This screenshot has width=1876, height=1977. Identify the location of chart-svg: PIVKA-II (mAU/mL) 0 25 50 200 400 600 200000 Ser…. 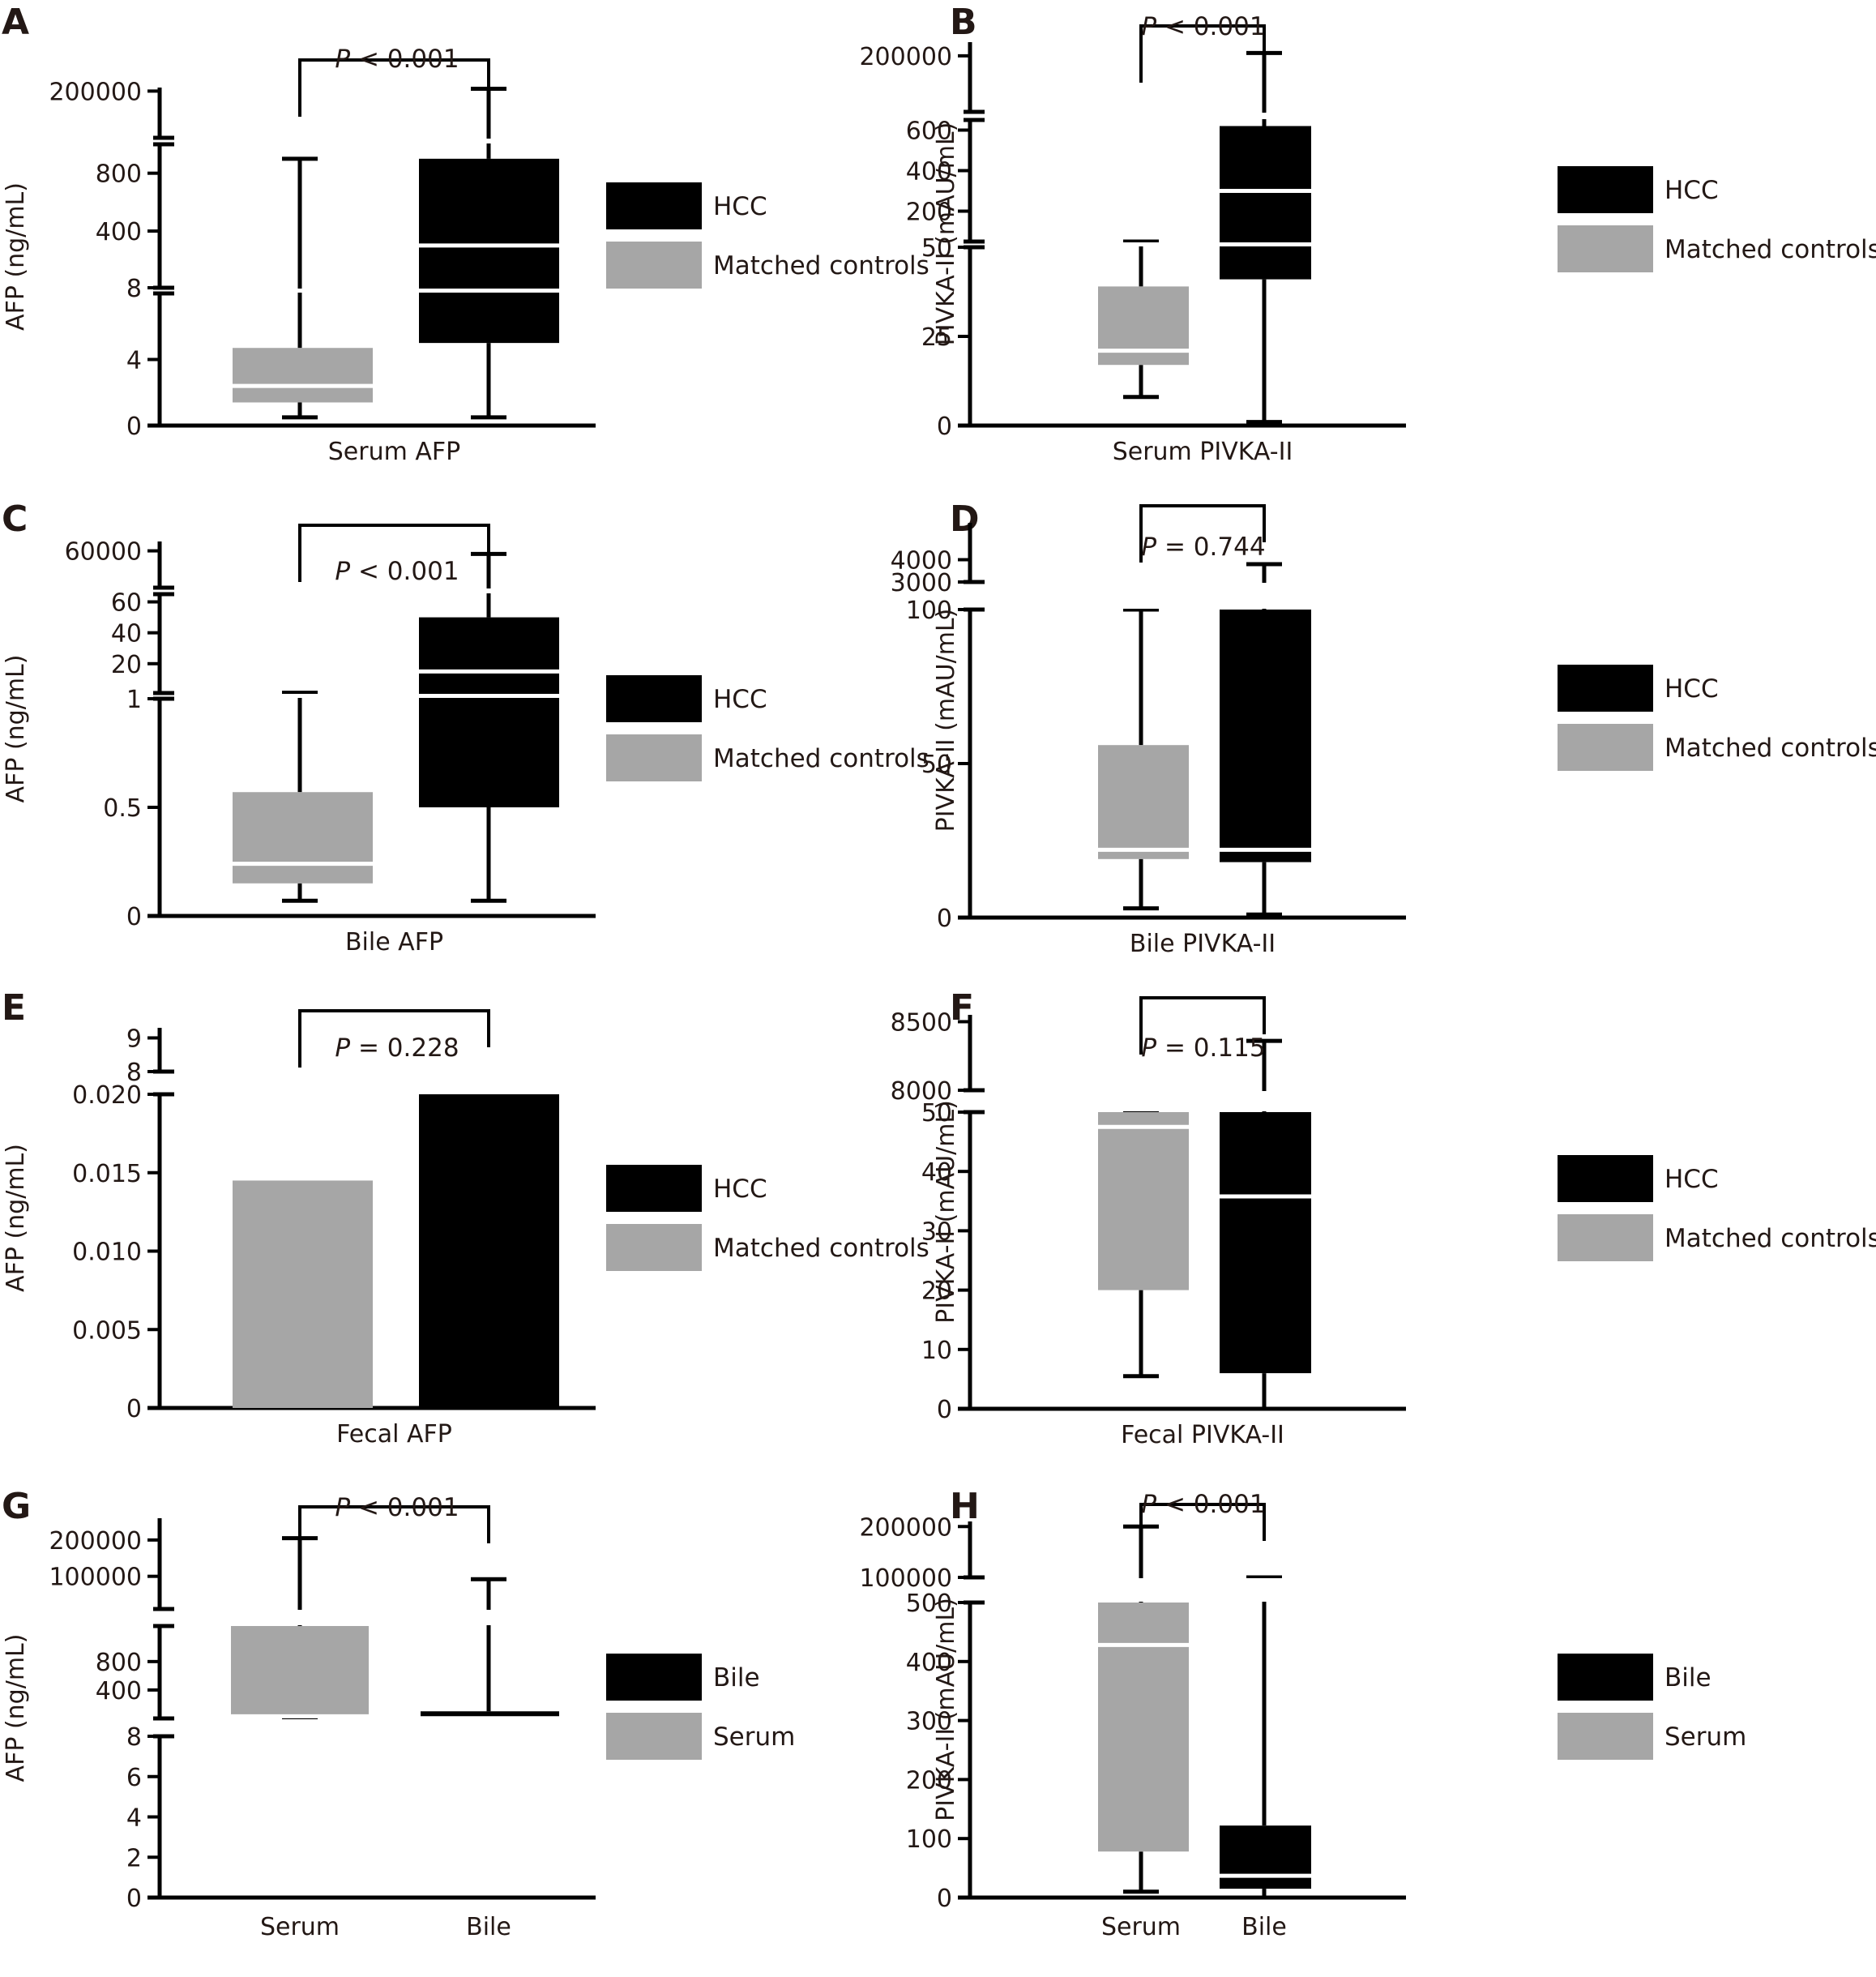
(1367, 239).